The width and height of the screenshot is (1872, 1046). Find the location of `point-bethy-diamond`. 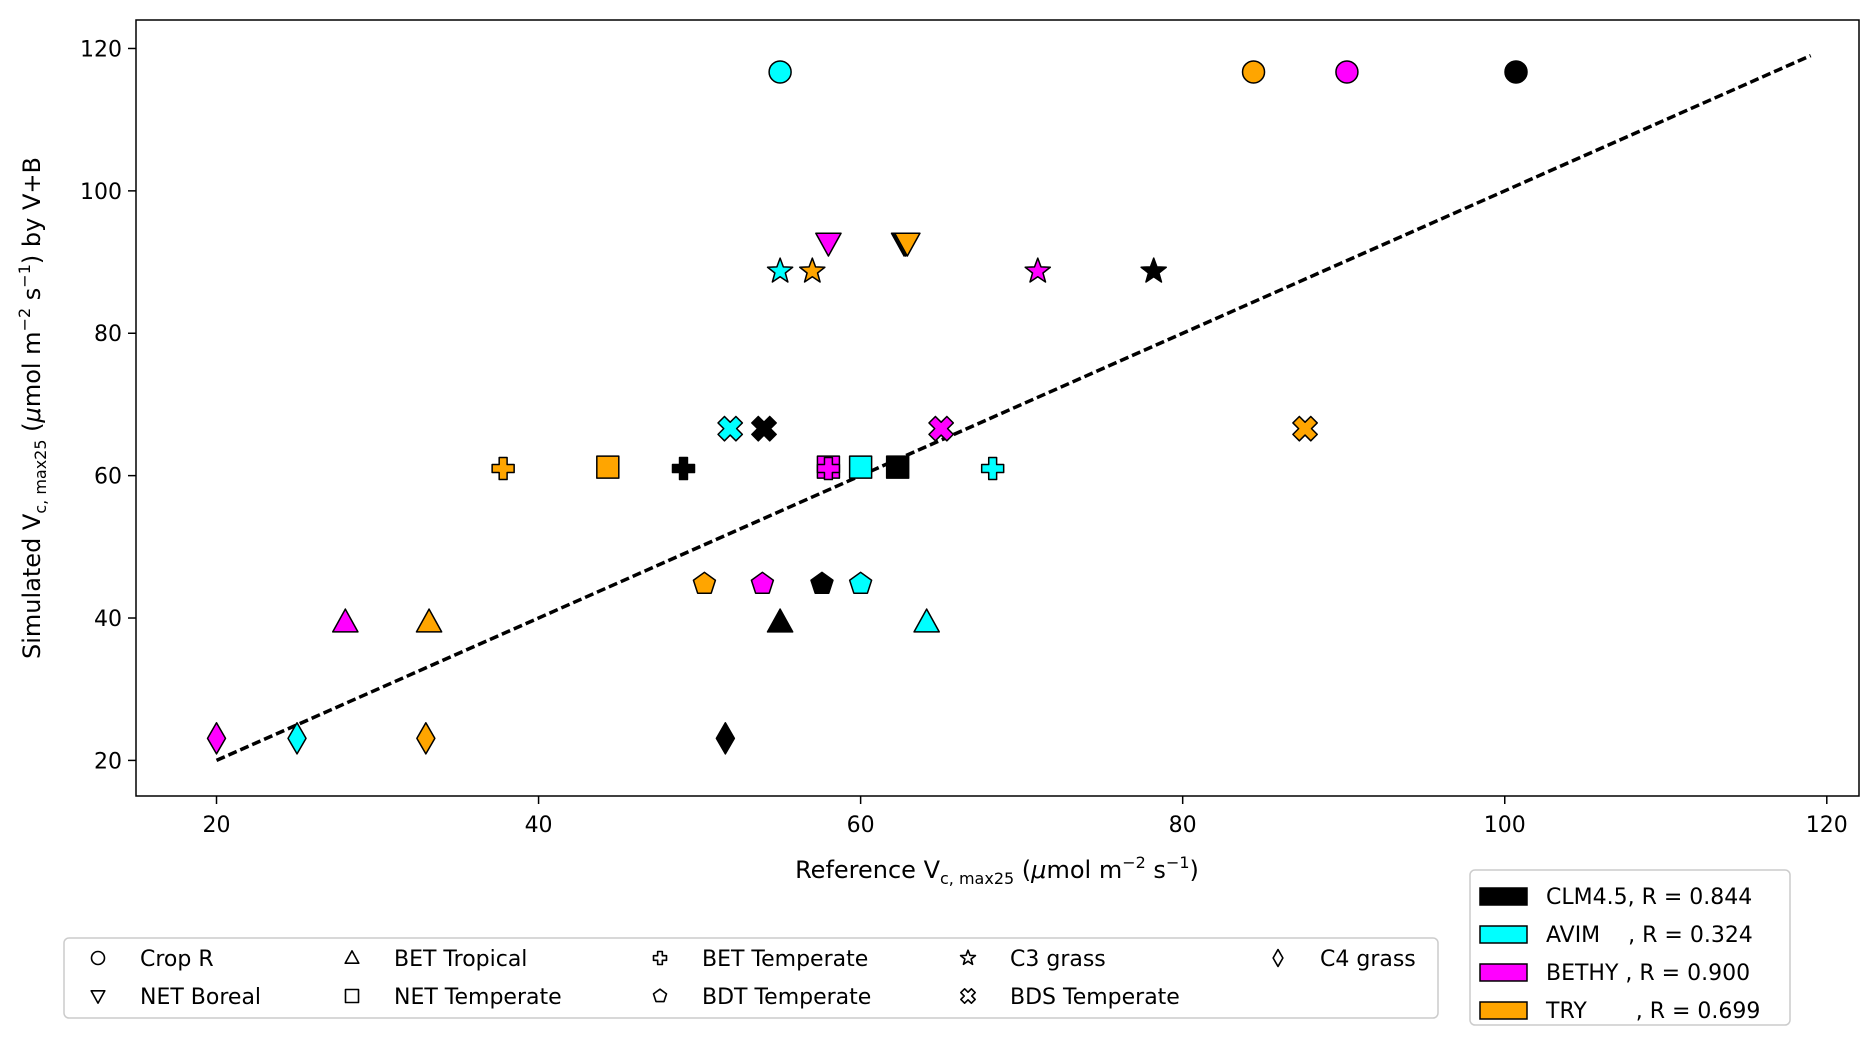

point-bethy-diamond is located at coordinates (216, 738).